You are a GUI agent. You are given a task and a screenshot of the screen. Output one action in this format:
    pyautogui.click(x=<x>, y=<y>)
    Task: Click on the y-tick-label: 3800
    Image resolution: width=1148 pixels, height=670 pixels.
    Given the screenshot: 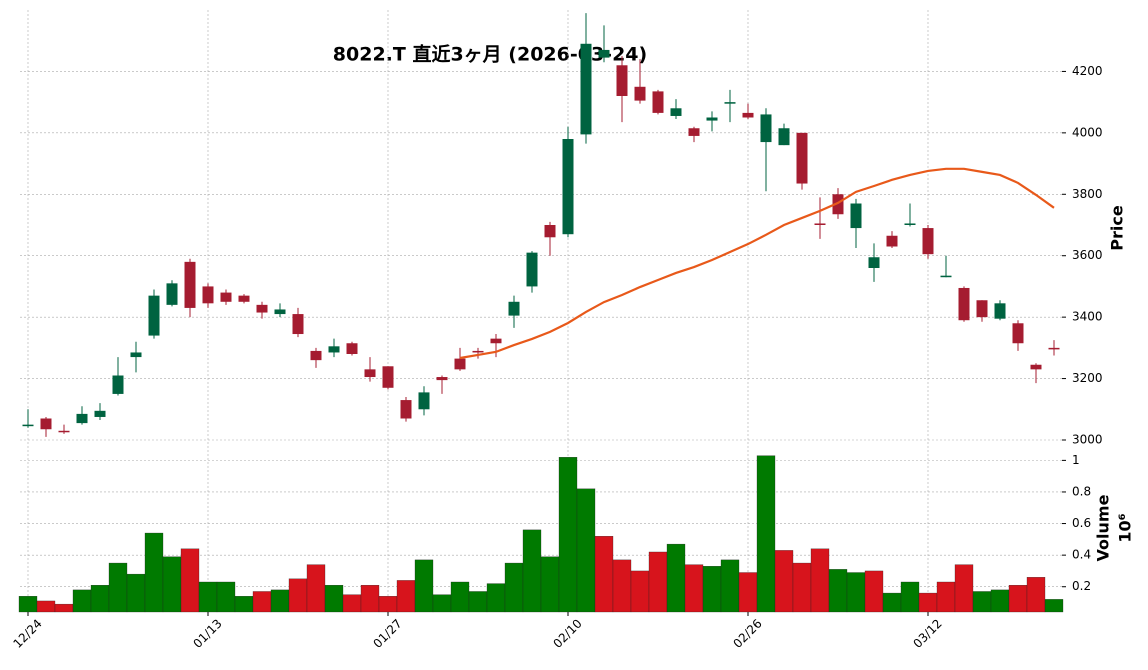 What is the action you would take?
    pyautogui.click(x=1087, y=194)
    